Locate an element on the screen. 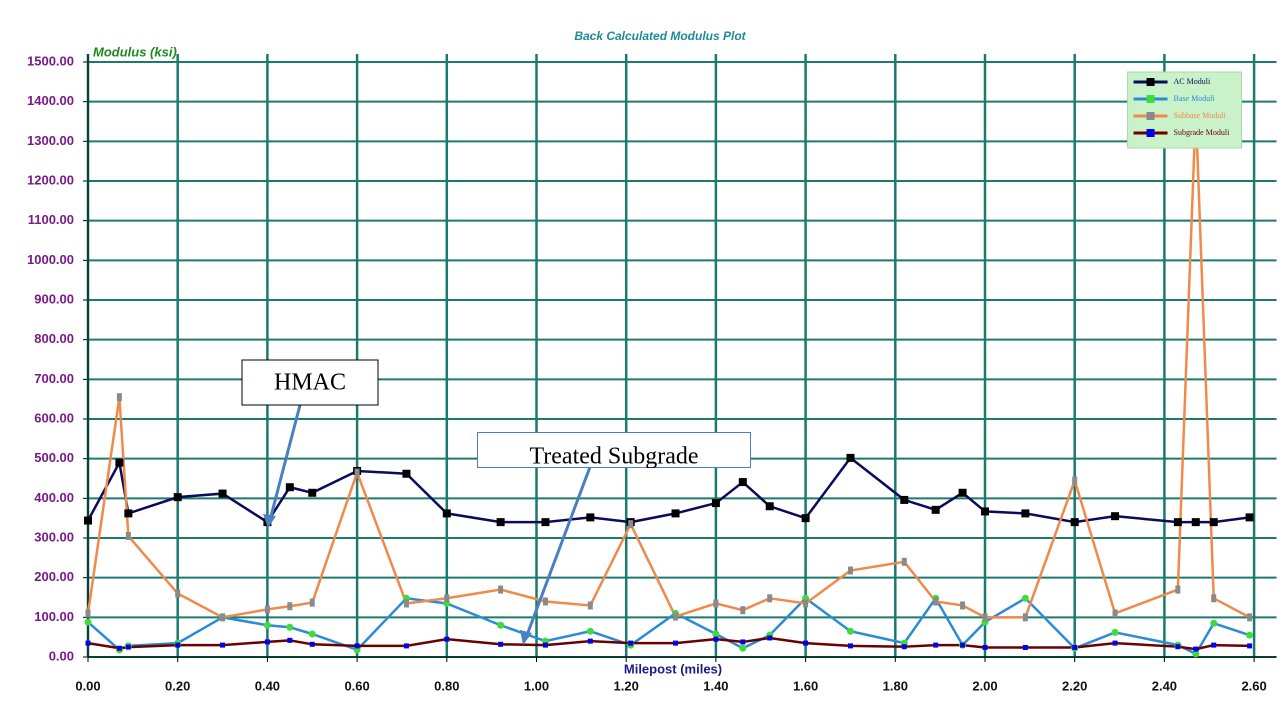 Image resolution: width=1283 pixels, height=721 pixels. legend-label: Subgrade Moduli is located at coordinates (1202, 132).